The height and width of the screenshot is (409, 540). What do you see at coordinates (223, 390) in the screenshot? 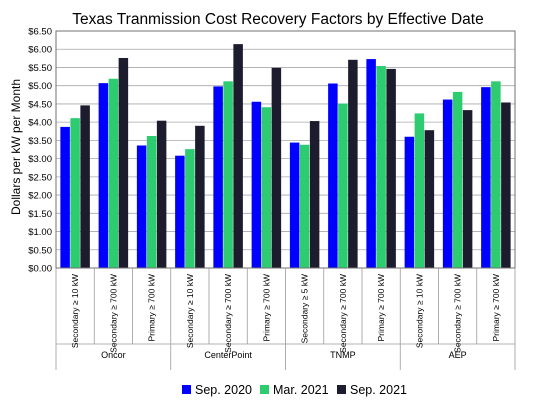
I see `legend-label: Sep. 2020` at bounding box center [223, 390].